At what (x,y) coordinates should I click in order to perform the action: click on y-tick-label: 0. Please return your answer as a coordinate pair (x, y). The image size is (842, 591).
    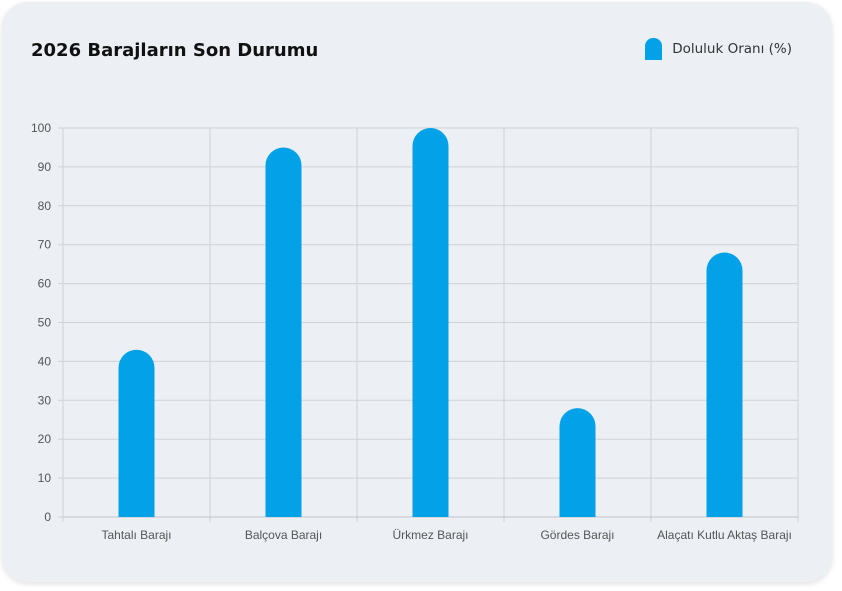
    Looking at the image, I should click on (47, 517).